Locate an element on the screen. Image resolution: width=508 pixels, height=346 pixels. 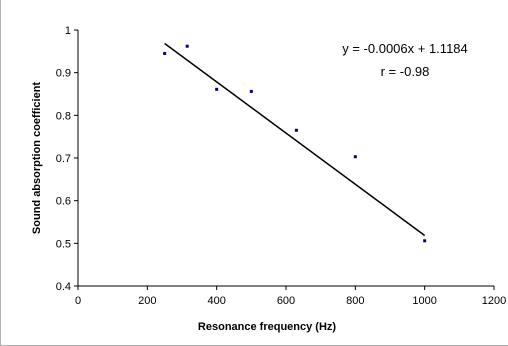
y-tick-label: 0.4 is located at coordinates (63, 287).